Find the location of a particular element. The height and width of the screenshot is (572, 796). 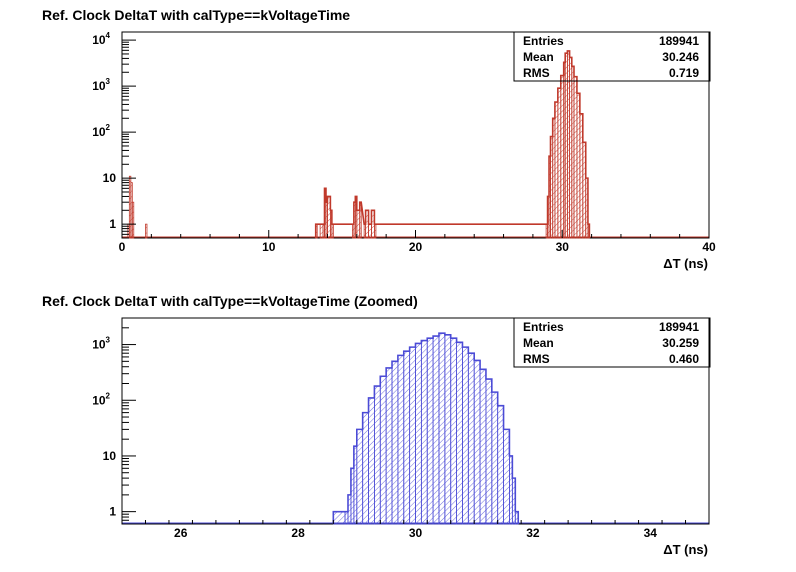

plot2-stats-mean-value: 30.259 is located at coordinates (680, 343).